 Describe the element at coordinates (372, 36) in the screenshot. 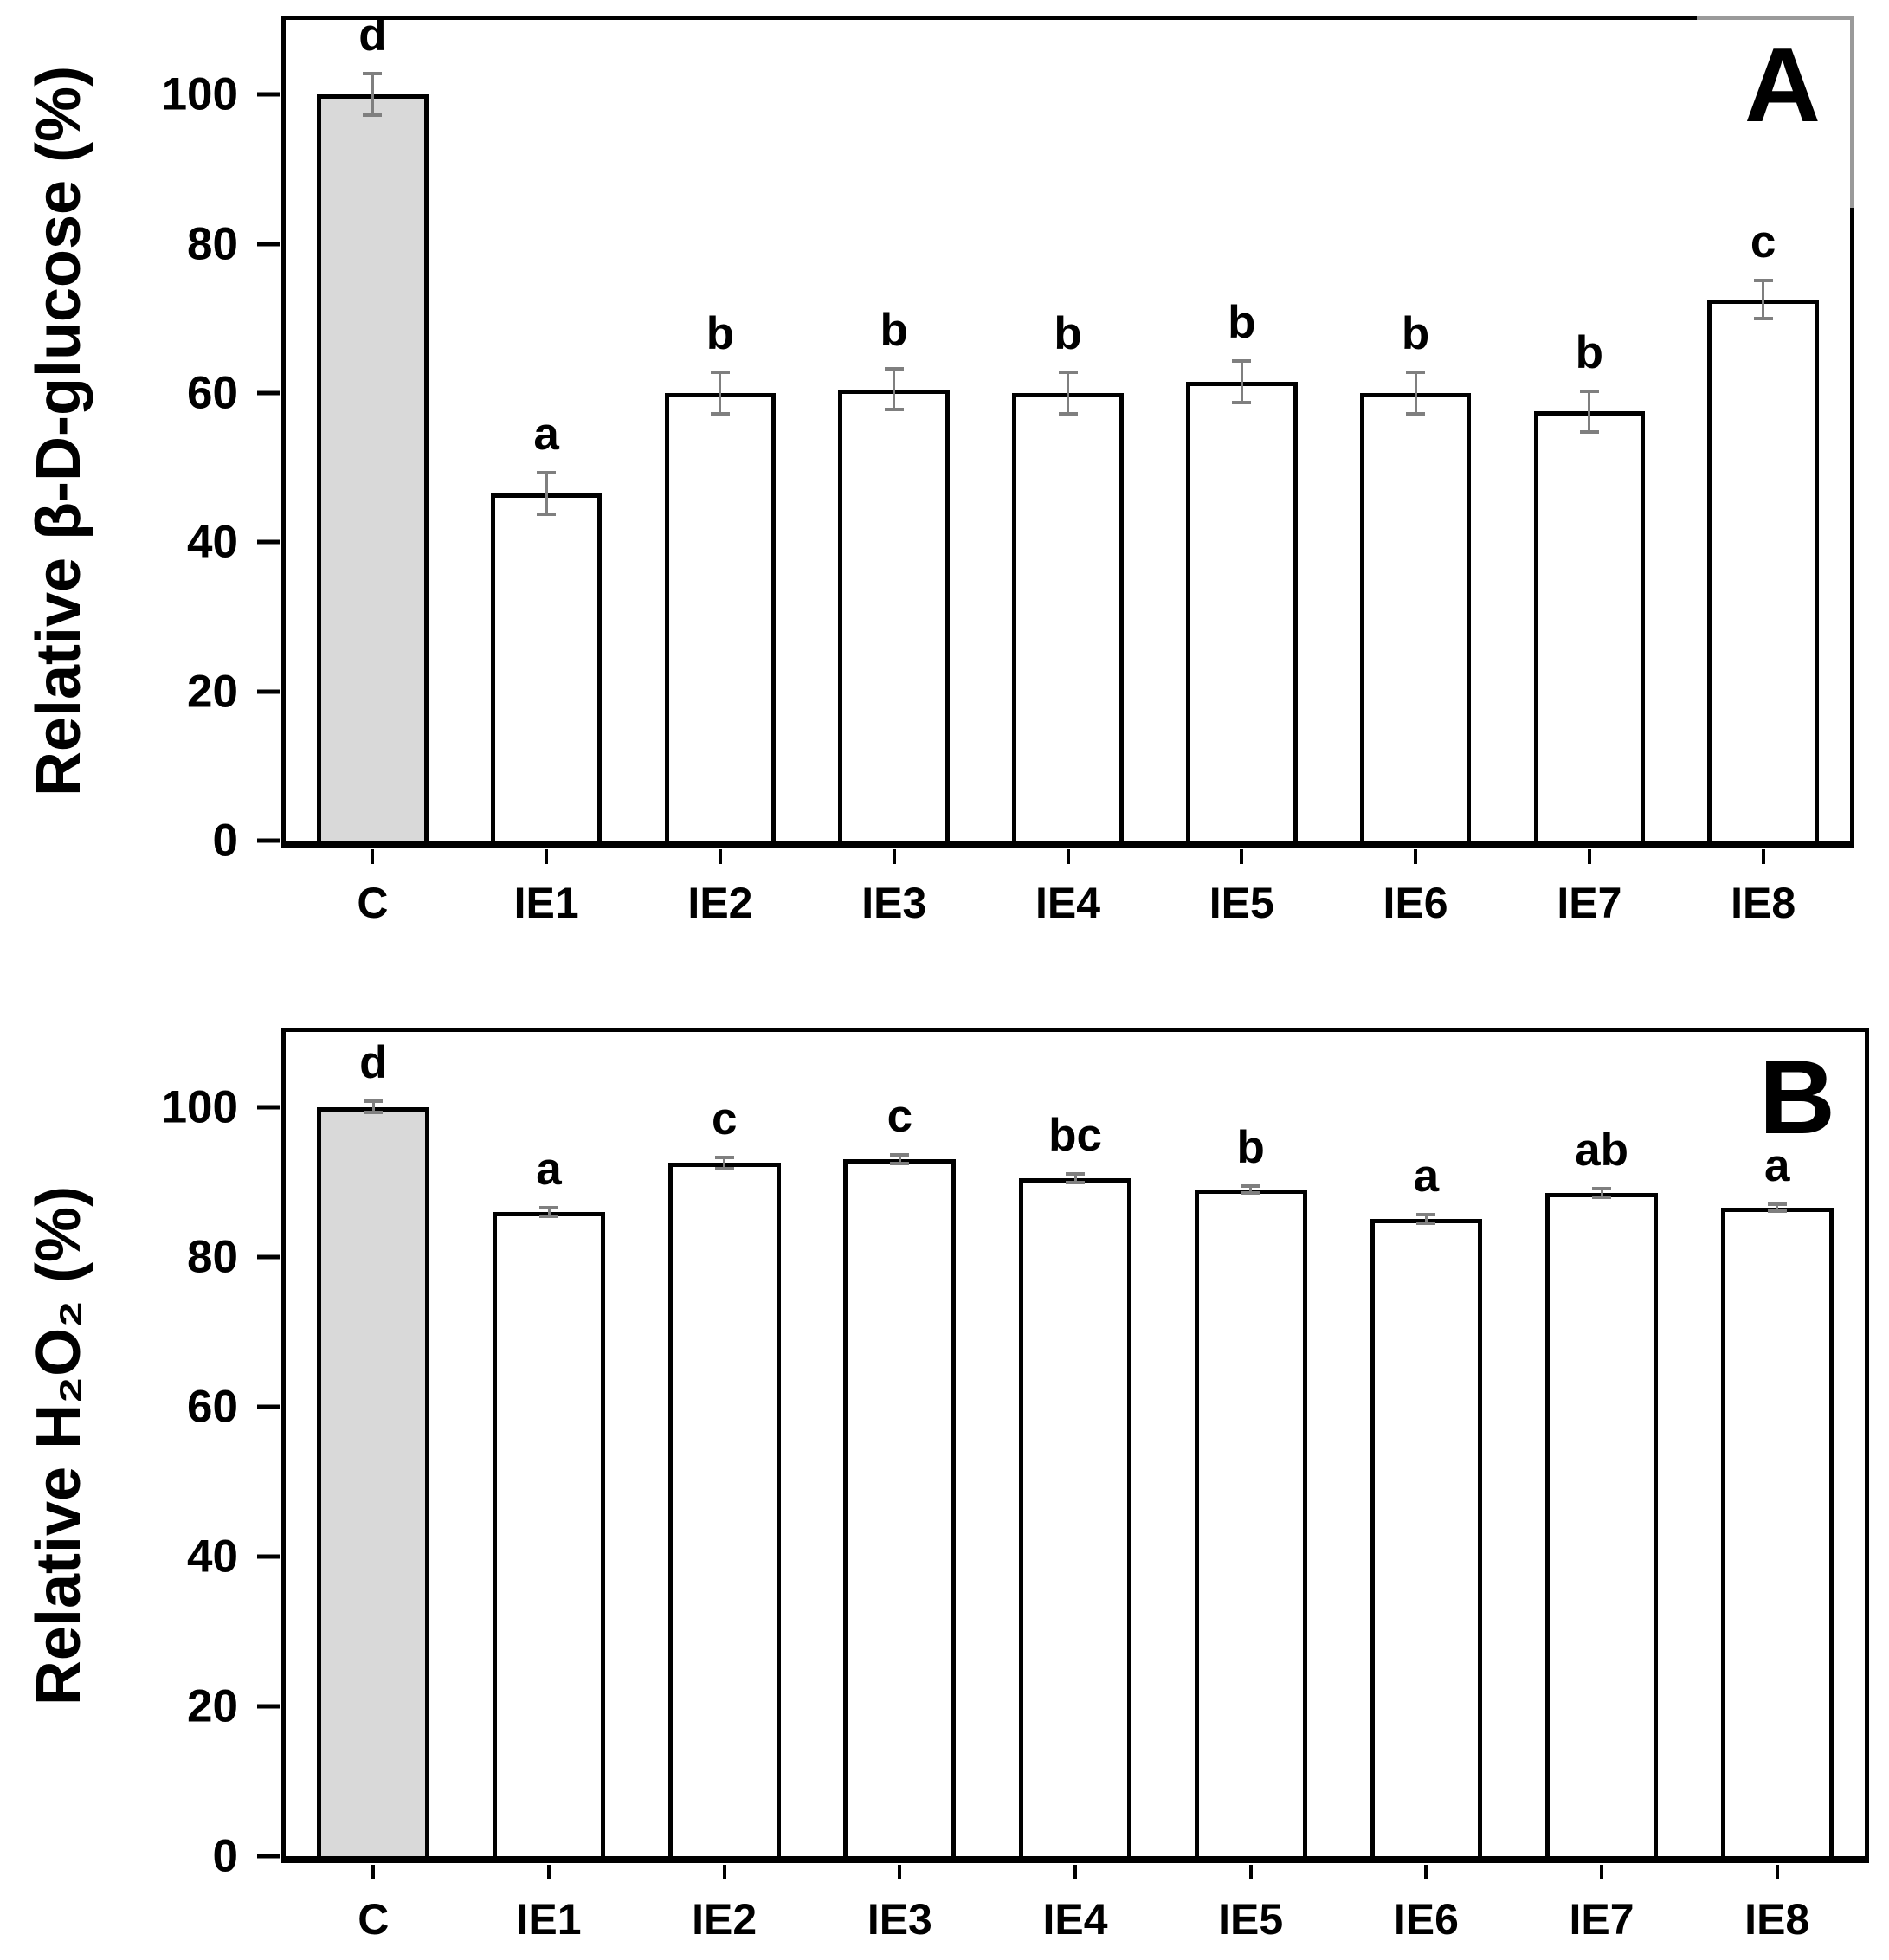

I see `significance-letter-c: d` at that location.